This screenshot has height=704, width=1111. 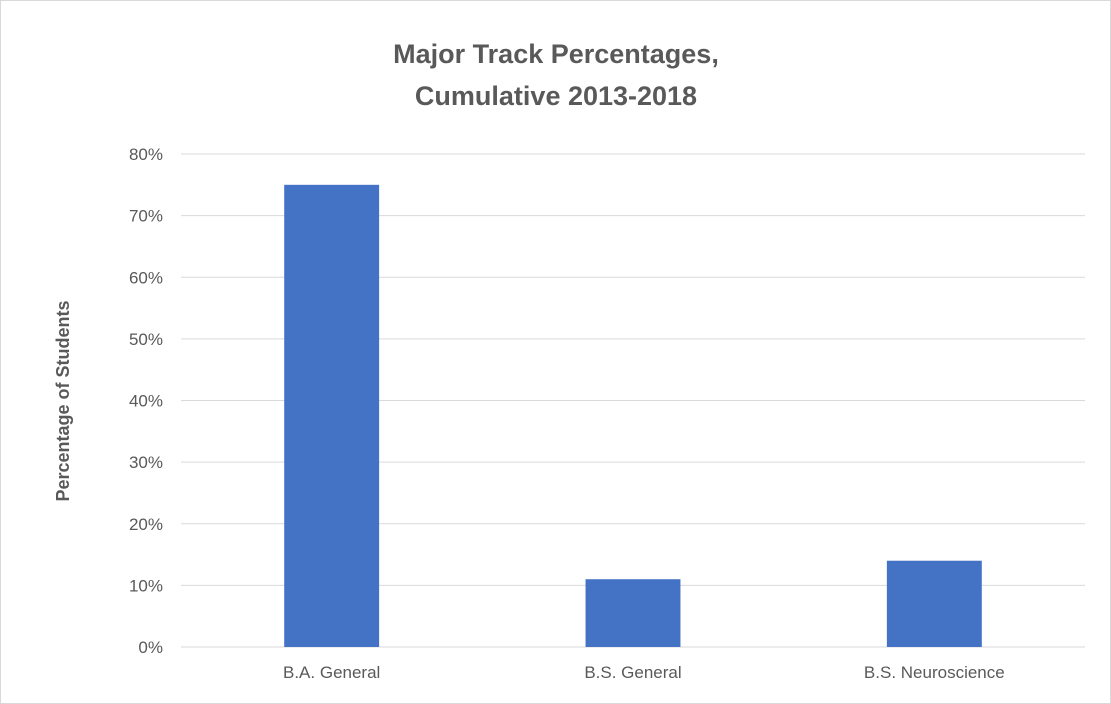 I want to click on y-tick-label: 40%, so click(x=146, y=401).